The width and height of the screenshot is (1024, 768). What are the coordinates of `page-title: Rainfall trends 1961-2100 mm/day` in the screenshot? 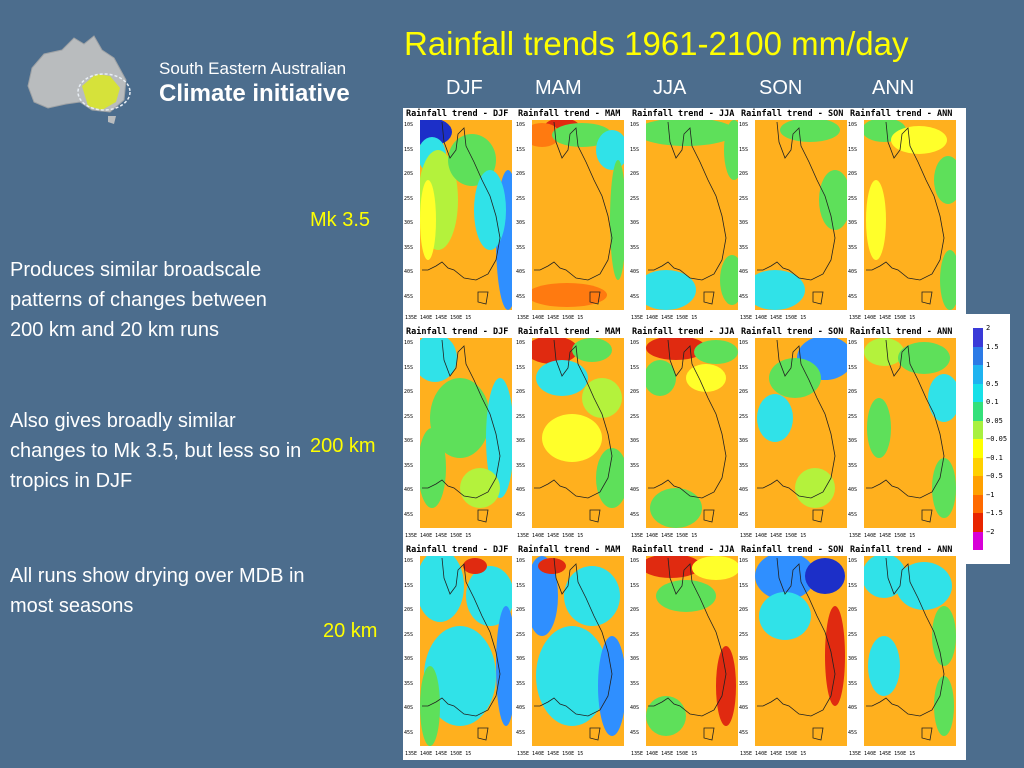 It's located at (656, 43).